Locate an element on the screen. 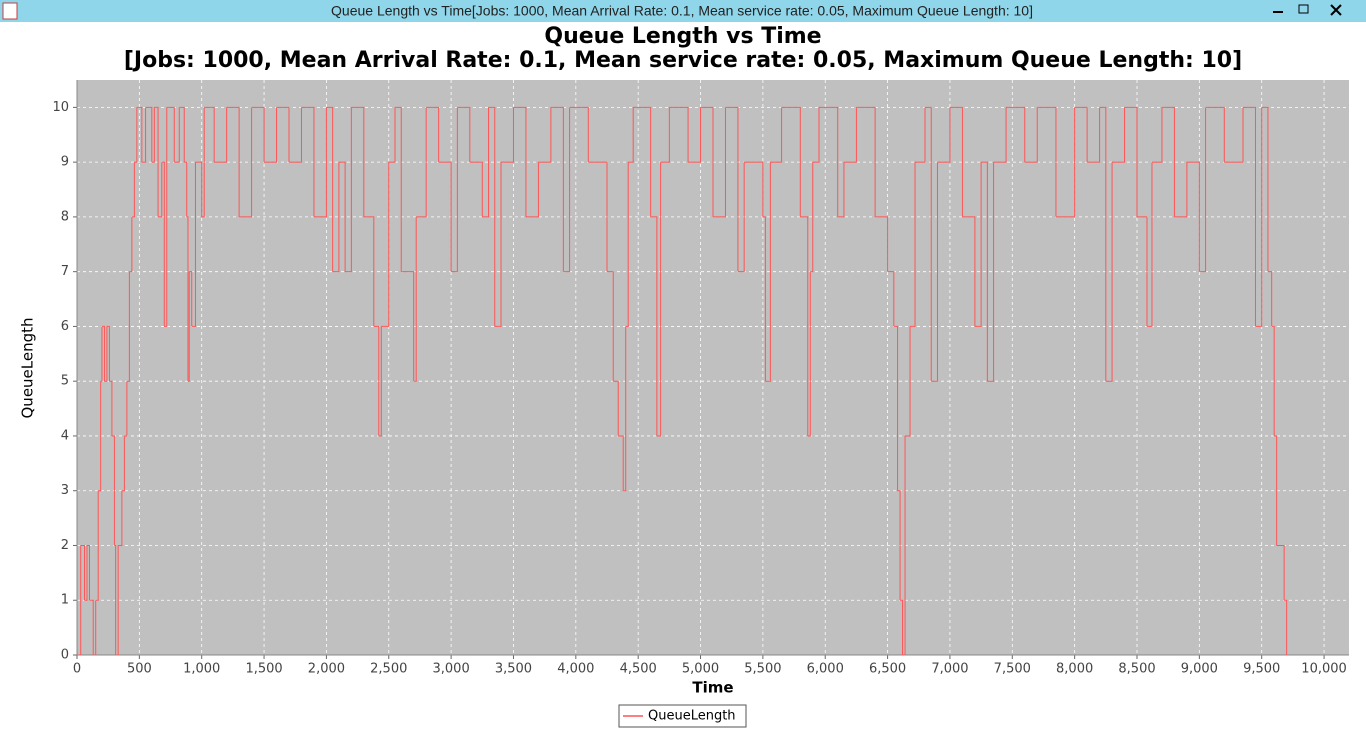  x-tick-label: 6,500 is located at coordinates (887, 669).